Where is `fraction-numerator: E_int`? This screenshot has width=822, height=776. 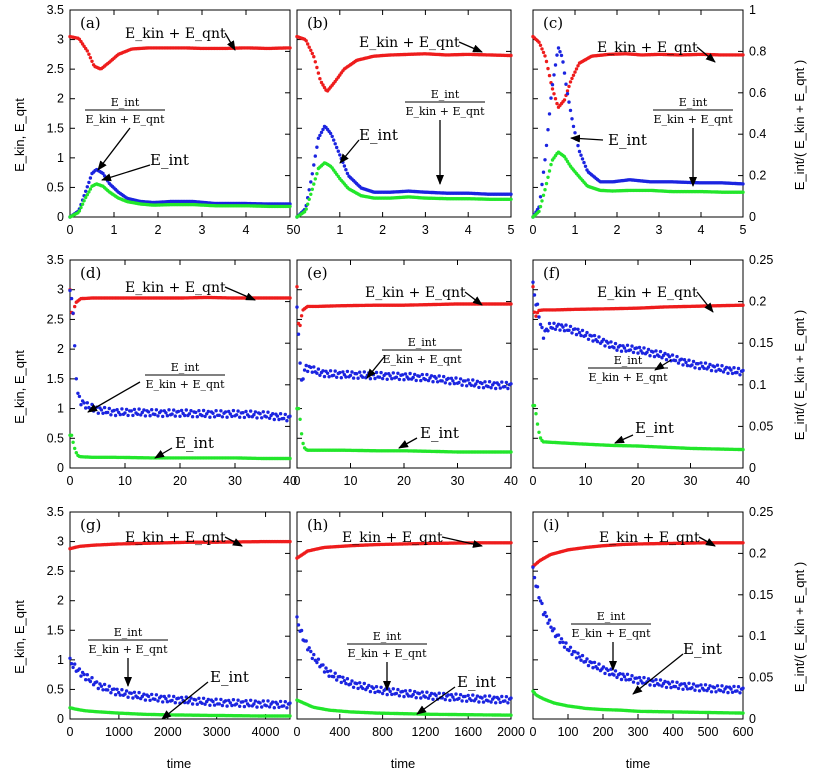 fraction-numerator: E_int is located at coordinates (628, 360).